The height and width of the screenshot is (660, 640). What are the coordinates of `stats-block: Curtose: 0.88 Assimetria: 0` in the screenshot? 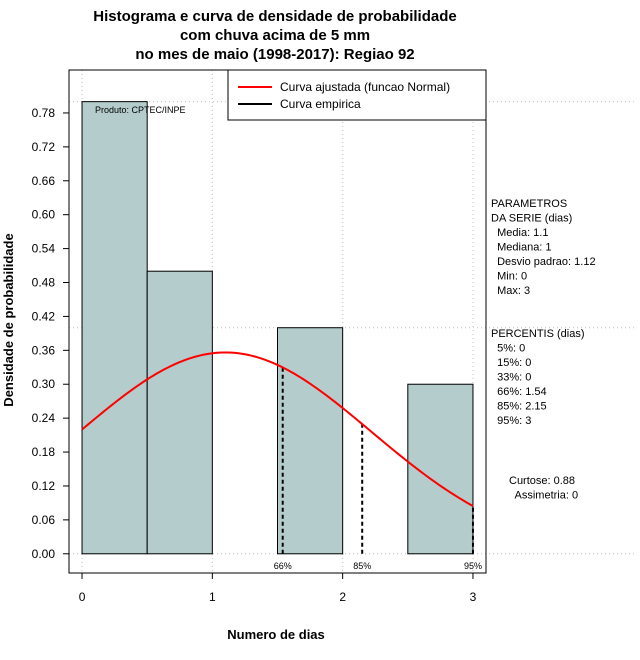 It's located at (543, 488).